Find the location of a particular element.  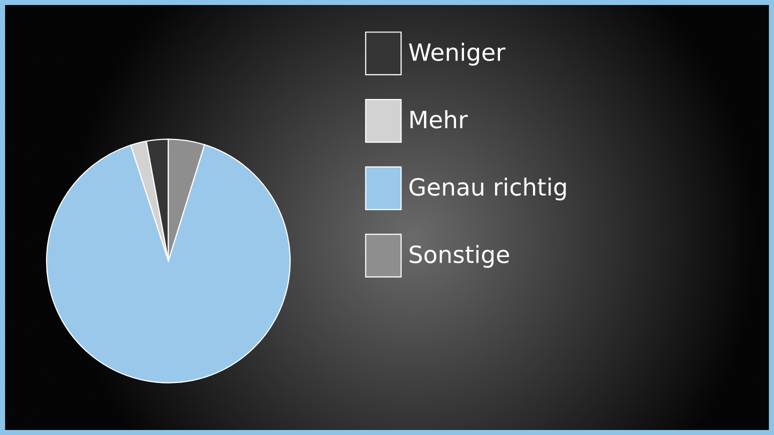

legend-label: Genau richtig is located at coordinates (488, 189).